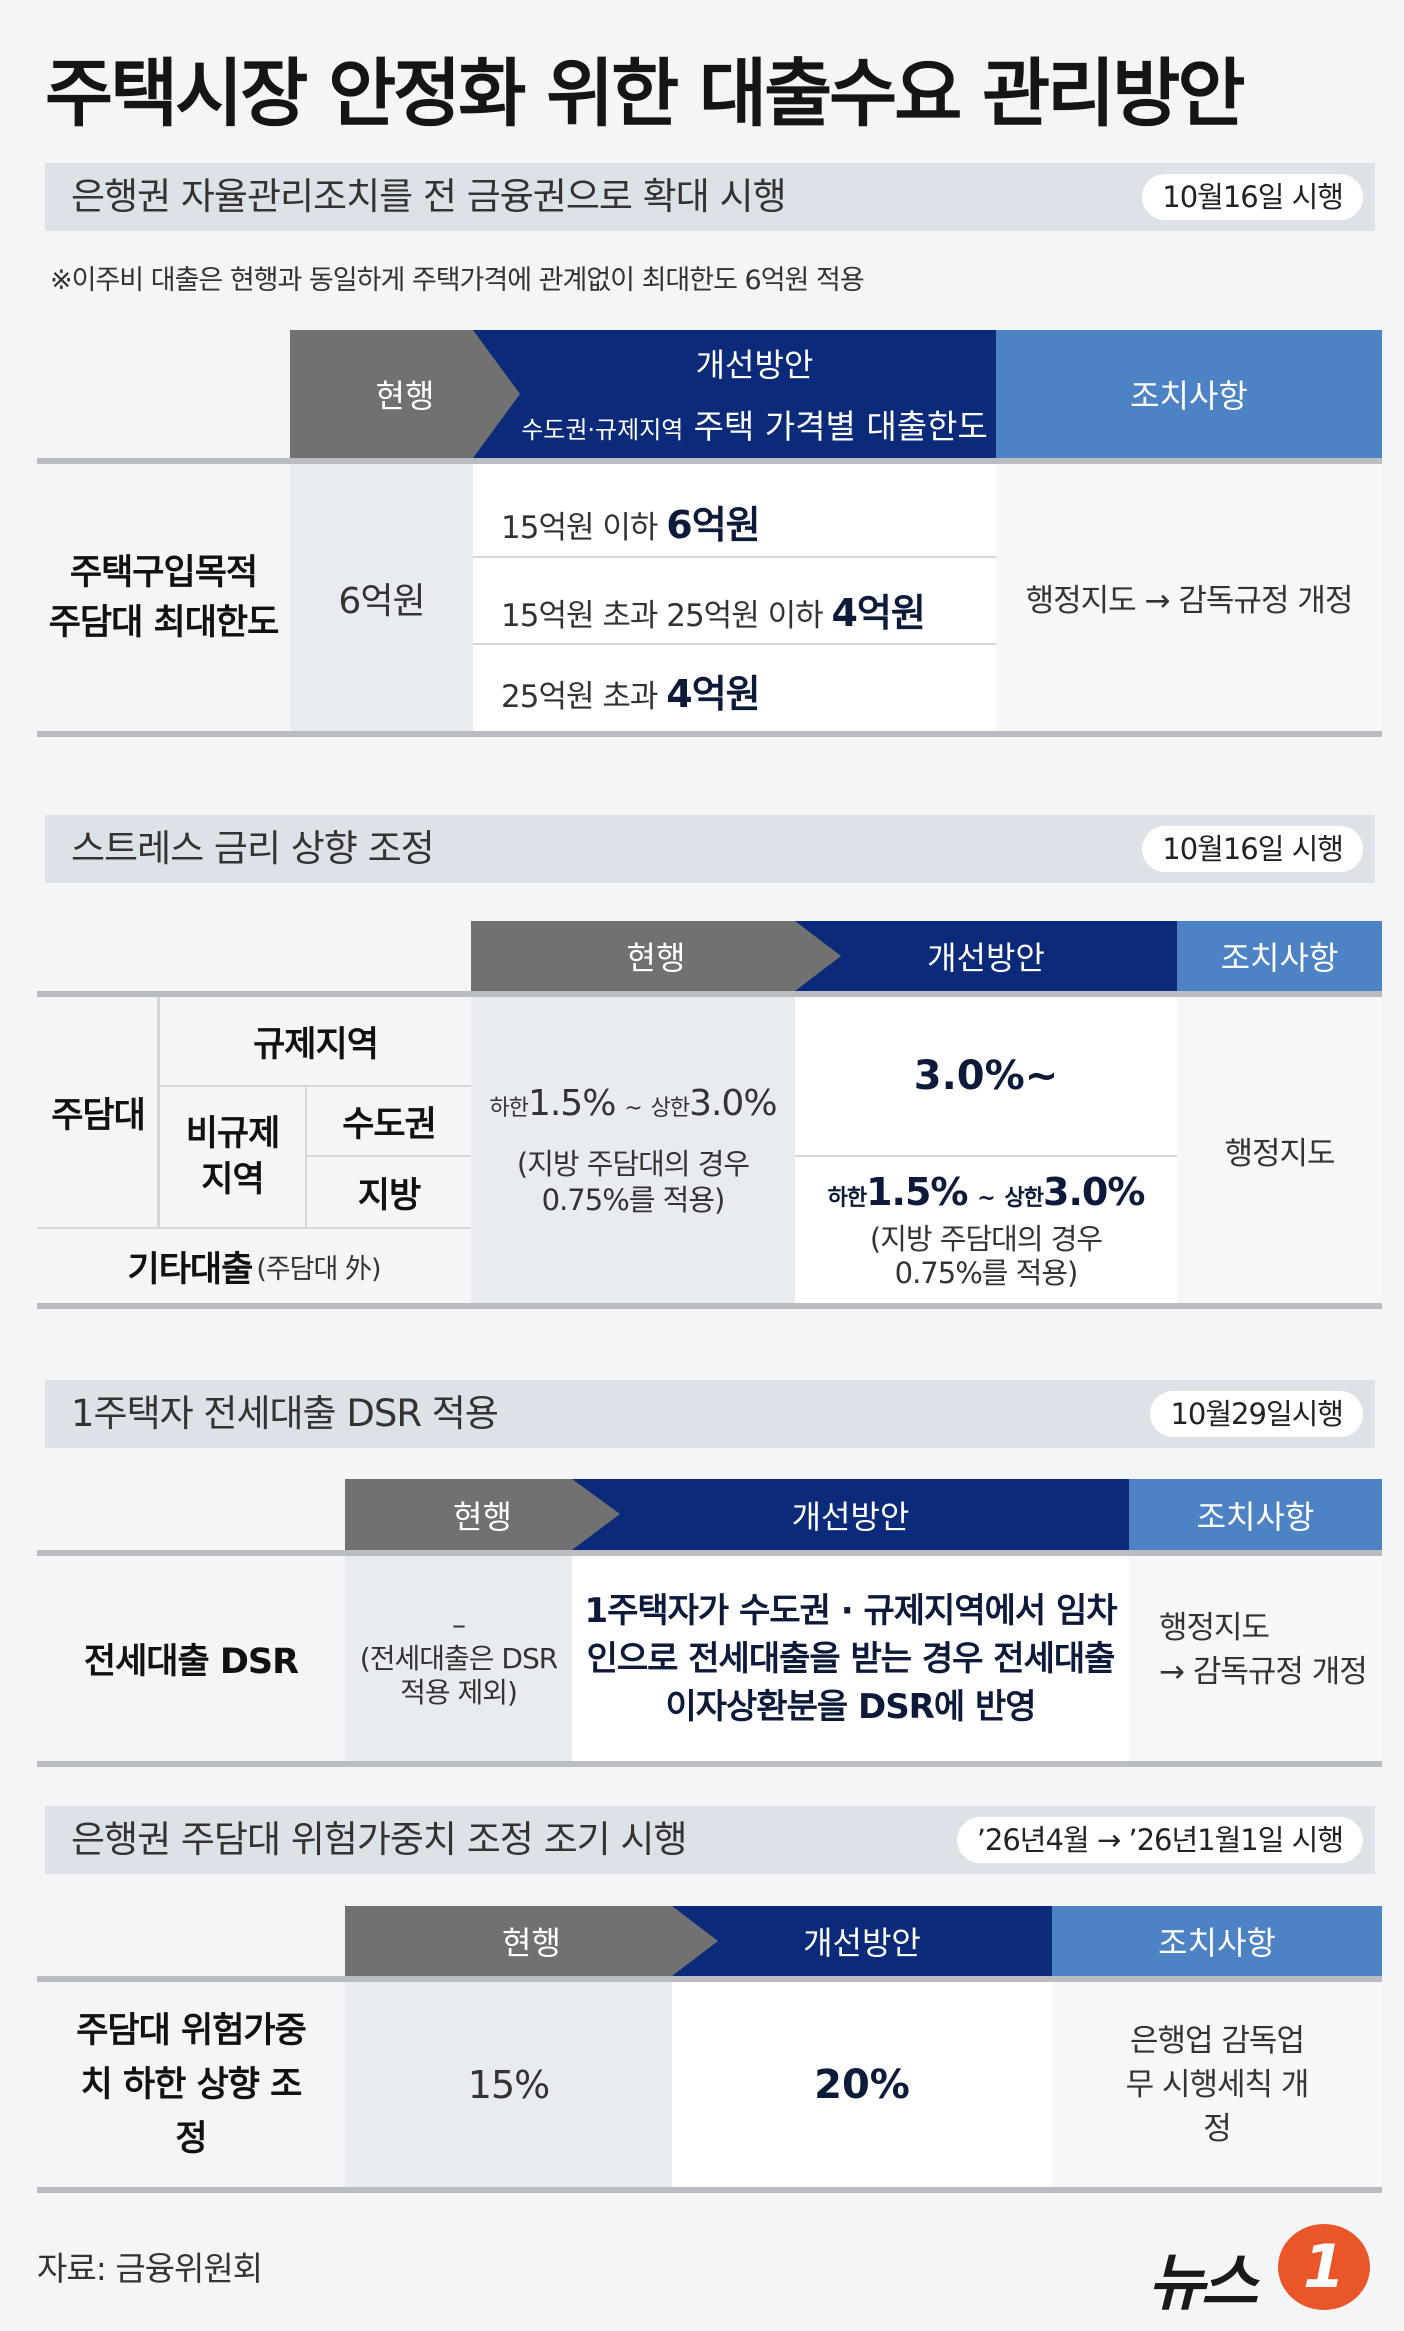 The width and height of the screenshot is (1404, 2331). I want to click on current-value: 15%, so click(508, 2084).